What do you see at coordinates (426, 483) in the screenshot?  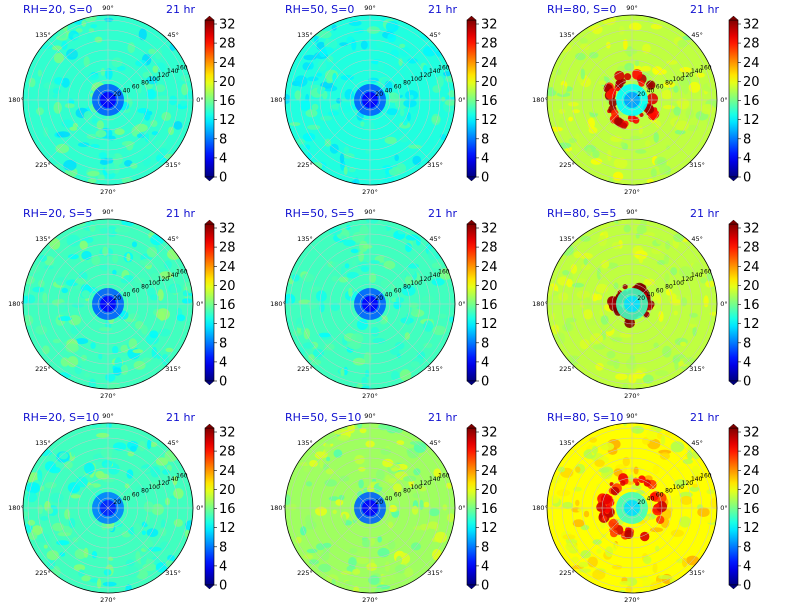 I see `radial-tick-label: 120` at bounding box center [426, 483].